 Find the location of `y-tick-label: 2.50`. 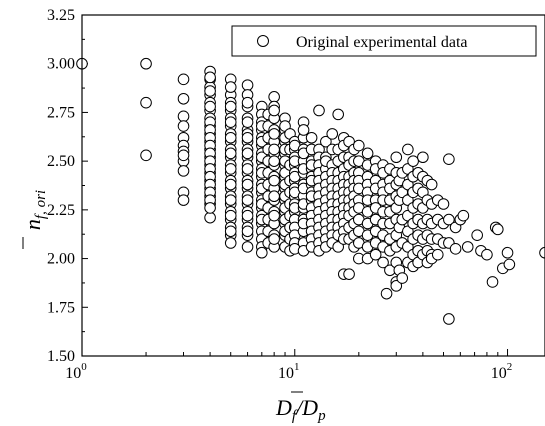

y-tick-label: 2.50 is located at coordinates (61, 161).